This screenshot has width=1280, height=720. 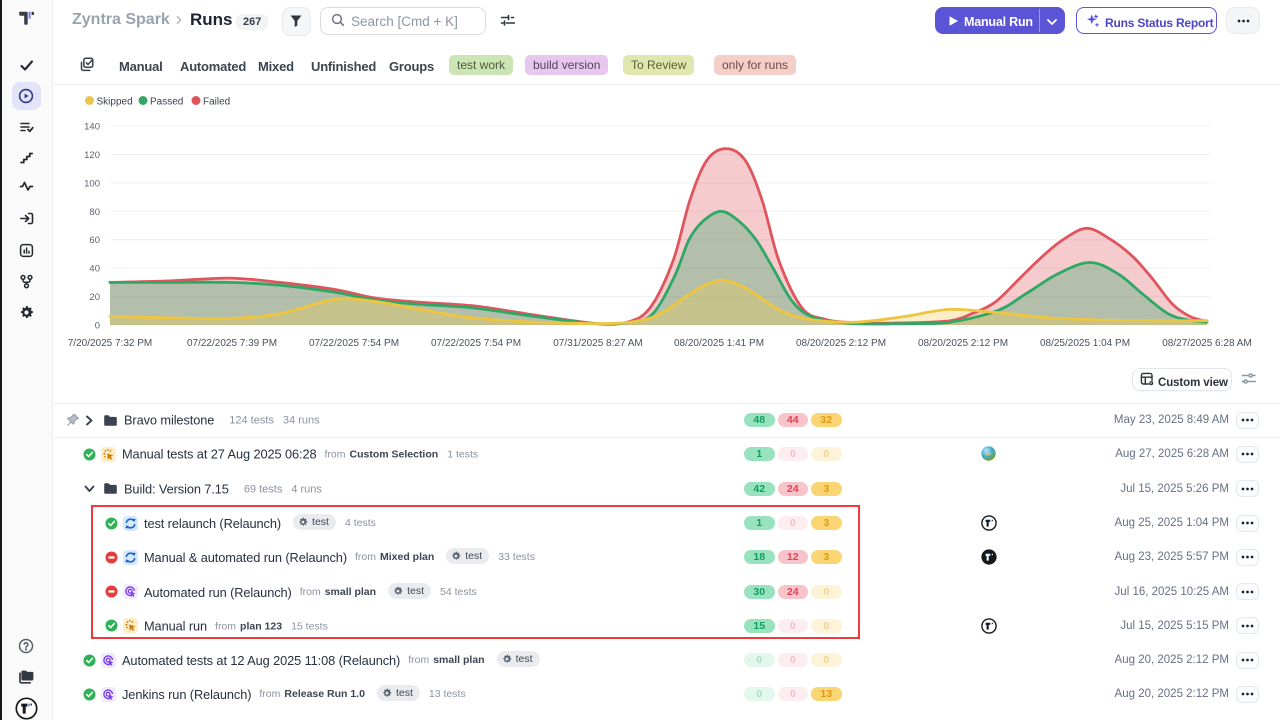 I want to click on svg-text: 60, so click(x=94, y=240).